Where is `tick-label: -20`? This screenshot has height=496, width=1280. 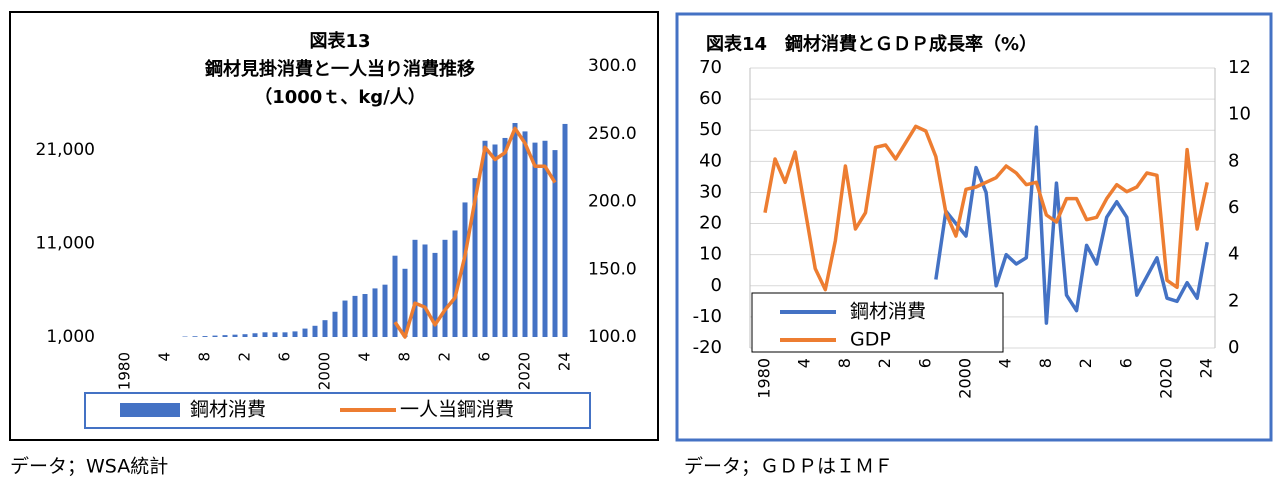 tick-label: -20 is located at coordinates (707, 347).